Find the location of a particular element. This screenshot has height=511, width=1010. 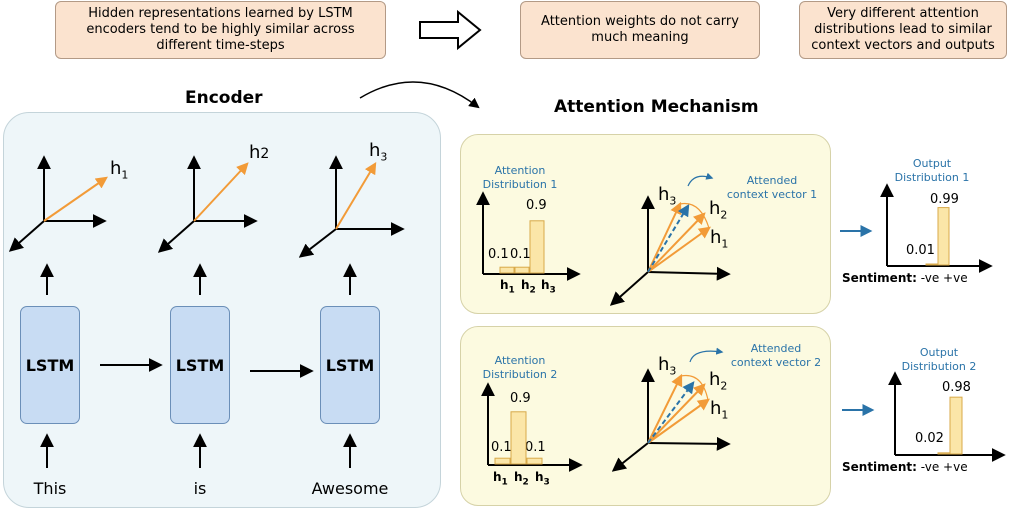

sentiment-label-2: Sentiment: -ve +ve is located at coordinates (905, 467).